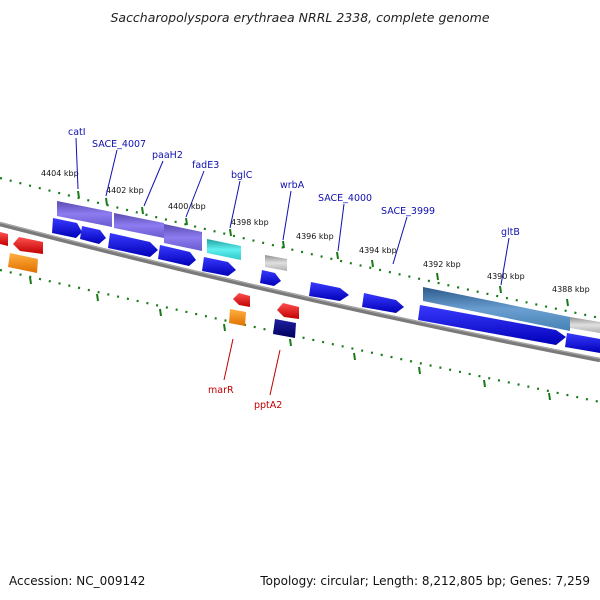 This screenshot has height=600, width=600. What do you see at coordinates (585, 325) in the screenshot?
I see `gene-block-gray-end` at bounding box center [585, 325].